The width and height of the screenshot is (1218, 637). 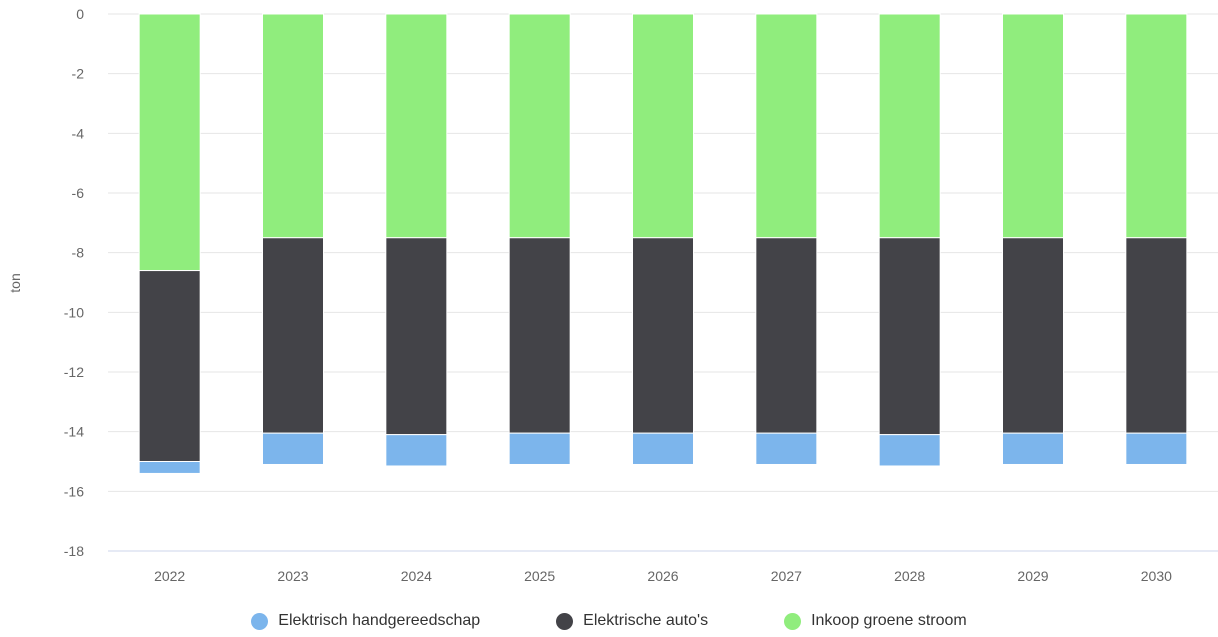 What do you see at coordinates (78, 253) in the screenshot?
I see `y-tick-label: -8` at bounding box center [78, 253].